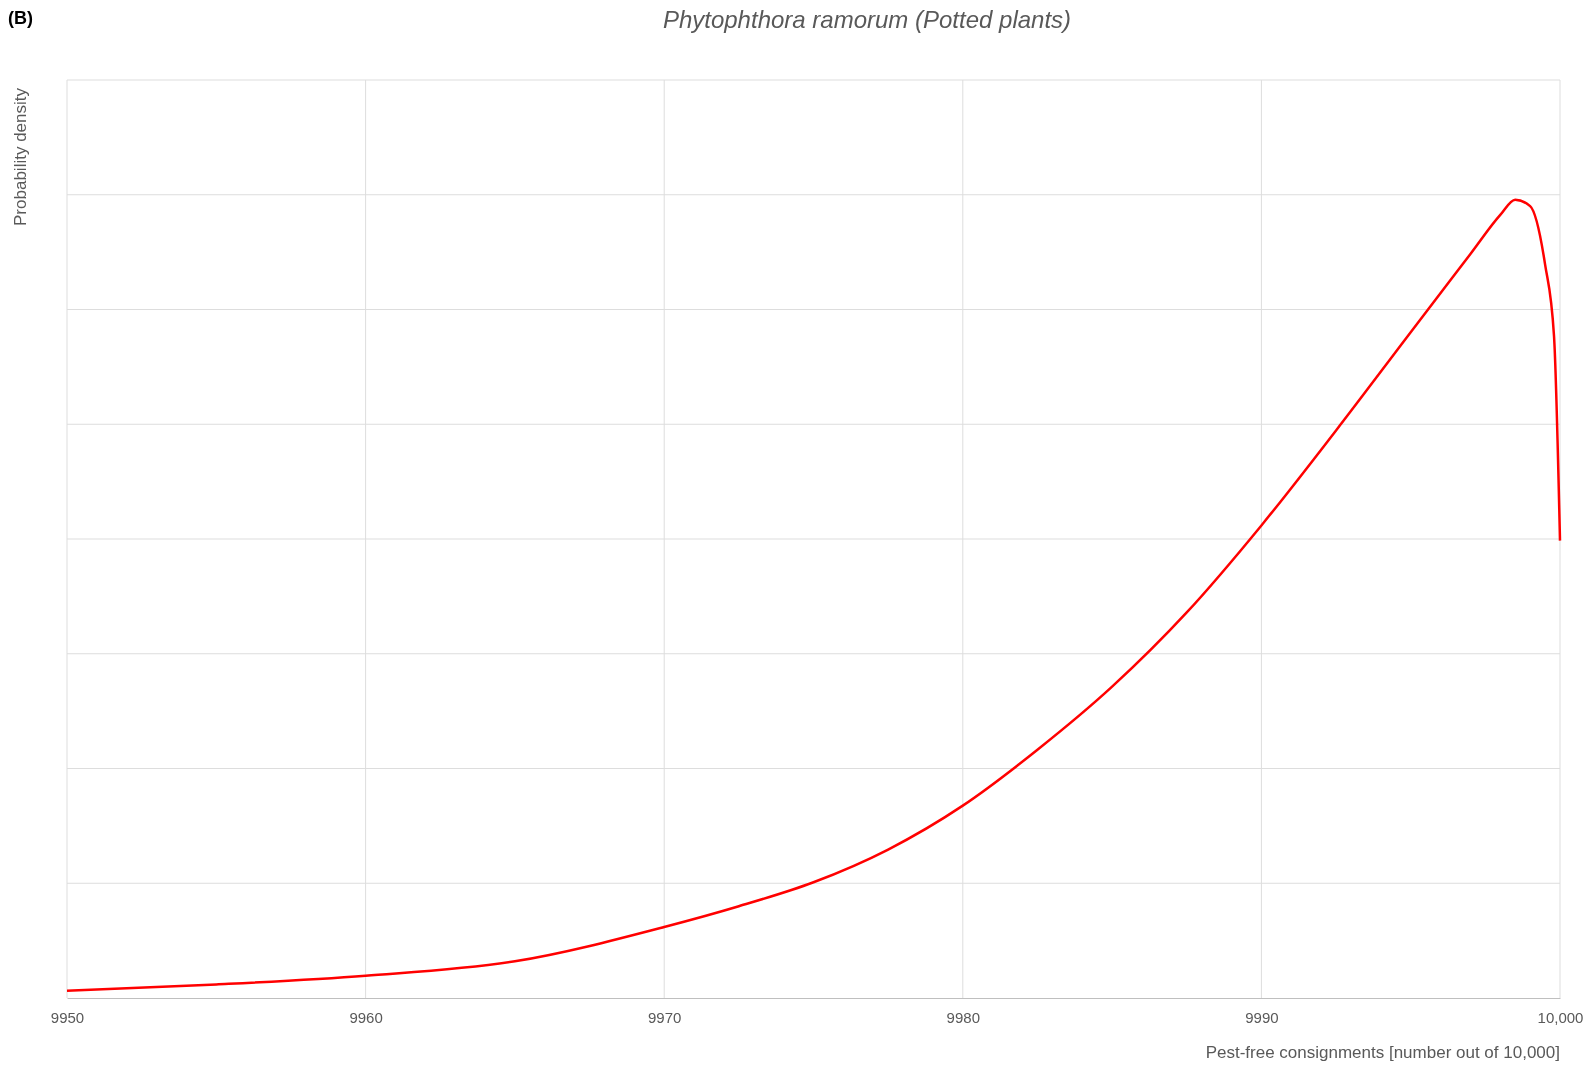 The width and height of the screenshot is (1594, 1086). I want to click on x-tick-label: 9960, so click(366, 1017).